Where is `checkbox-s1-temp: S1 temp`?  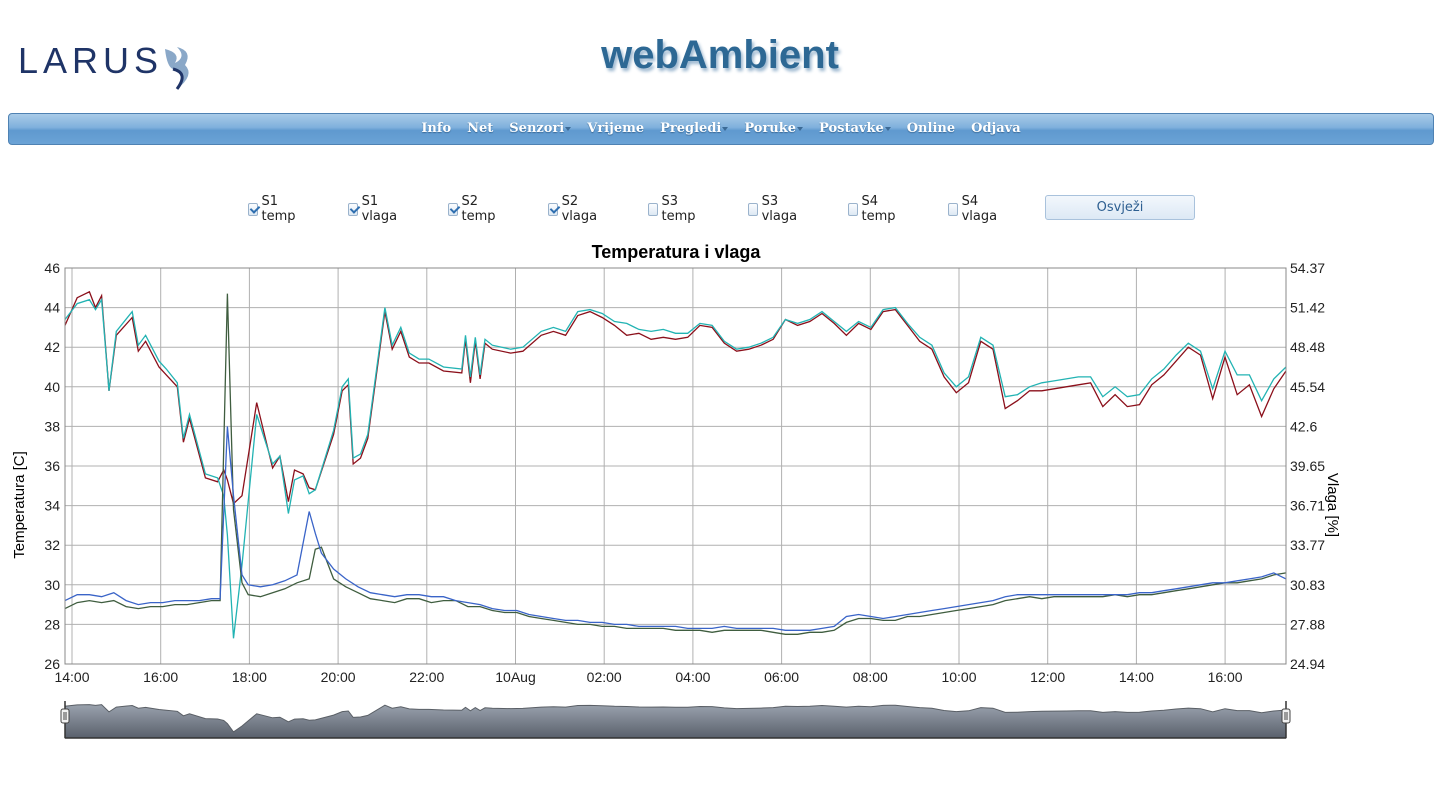 checkbox-s1-temp: S1 temp is located at coordinates (273, 209).